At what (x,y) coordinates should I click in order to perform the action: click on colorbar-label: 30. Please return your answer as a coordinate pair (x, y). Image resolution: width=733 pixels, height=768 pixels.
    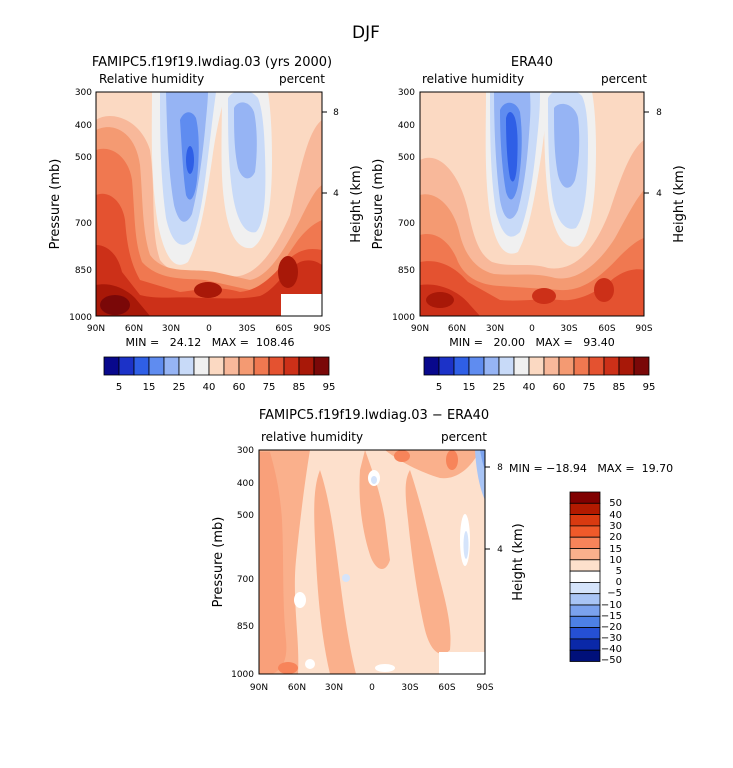
    Looking at the image, I should click on (615, 526).